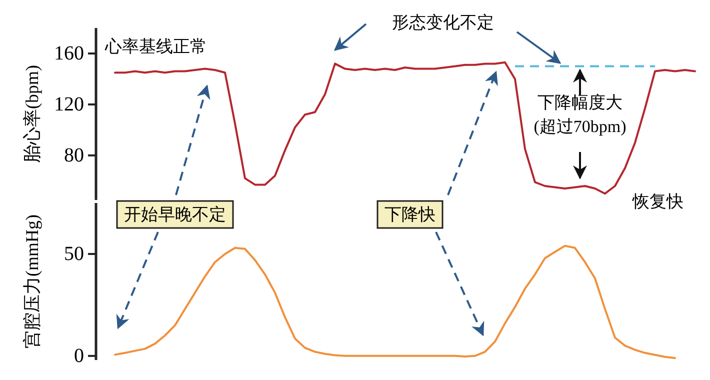  I want to click on annotation: 下降幅度大 (超过70bpm), so click(580, 114).